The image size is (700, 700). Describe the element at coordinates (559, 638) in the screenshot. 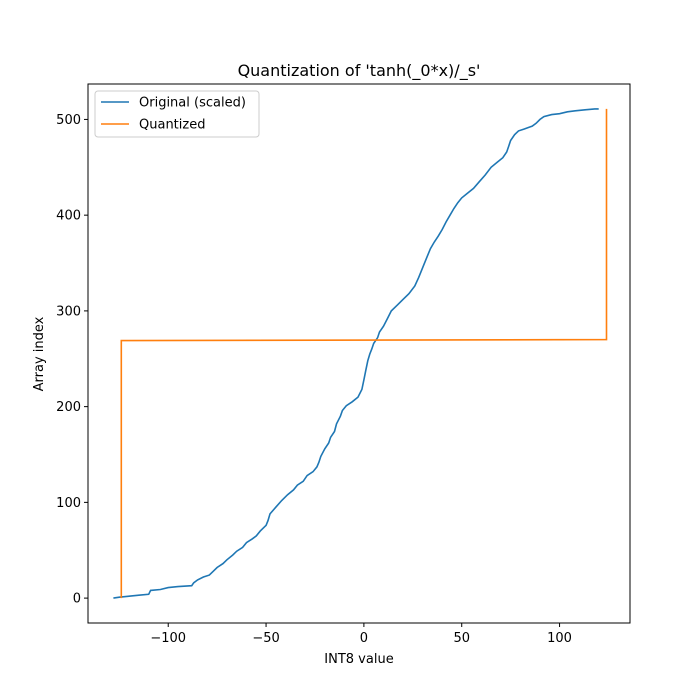

I see `x-tick-label: 100` at that location.